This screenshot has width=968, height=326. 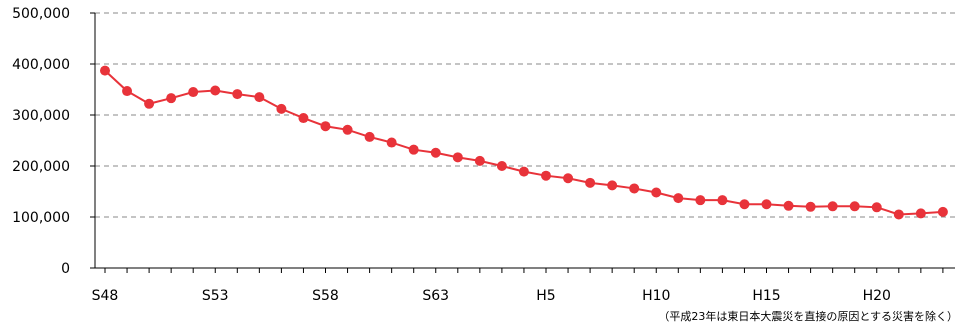 What do you see at coordinates (41, 65) in the screenshot?
I see `y-tick-label: 400,000` at bounding box center [41, 65].